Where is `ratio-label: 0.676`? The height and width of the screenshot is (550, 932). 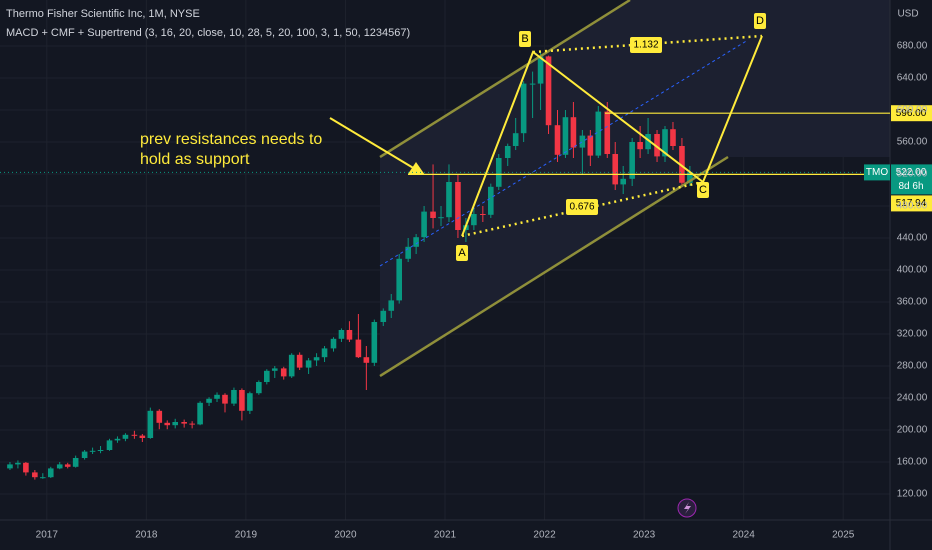 ratio-label: 0.676 is located at coordinates (581, 207).